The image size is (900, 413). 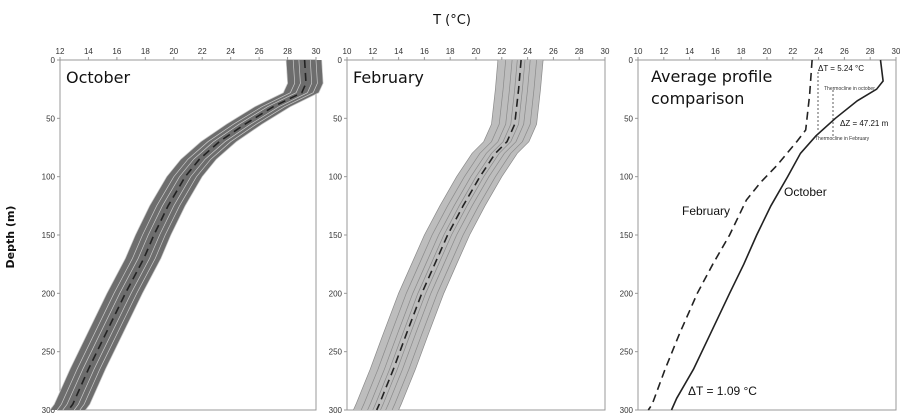 I want to click on panel-title: October, so click(x=98, y=77).